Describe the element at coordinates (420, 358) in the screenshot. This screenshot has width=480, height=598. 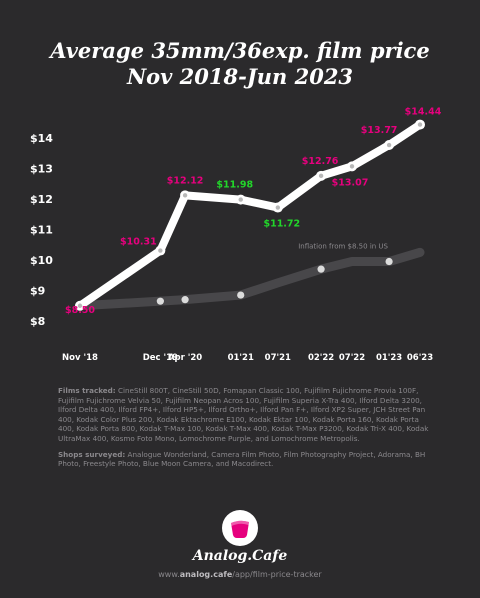
I see `x-tick-label: 06'23` at that location.